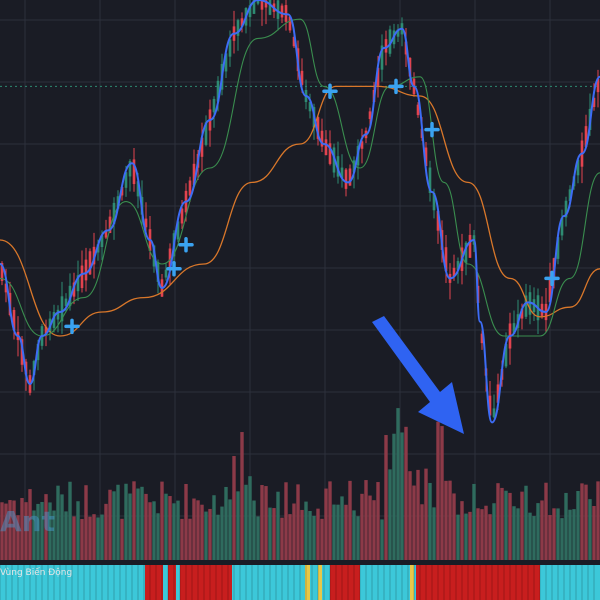 The width and height of the screenshot is (600, 600). What do you see at coordinates (418, 375) in the screenshot?
I see `down-arrow-icon` at bounding box center [418, 375].